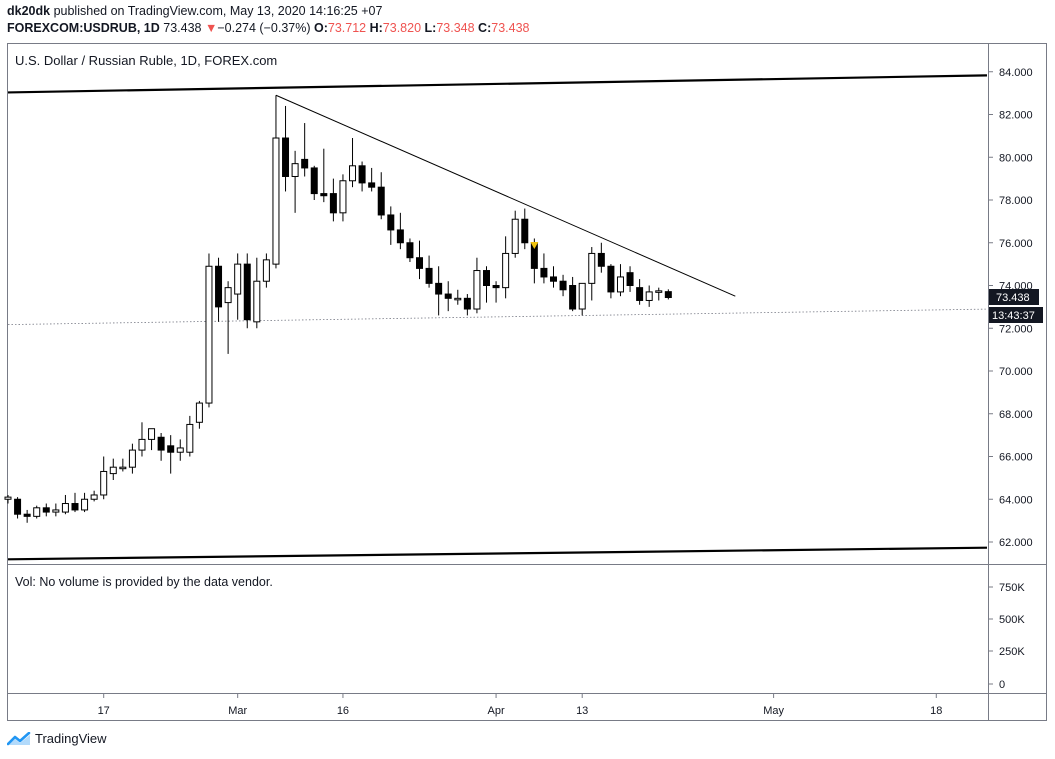 This screenshot has height=759, width=1055. I want to click on price-tick-label: 70.000, so click(1016, 372).